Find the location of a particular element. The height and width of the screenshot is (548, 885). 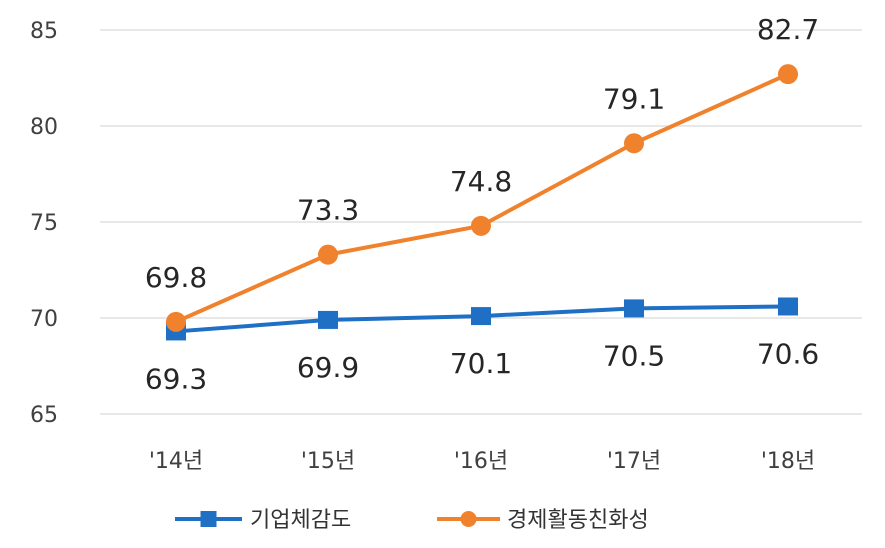

x-tick-label: '17년 is located at coordinates (634, 461).